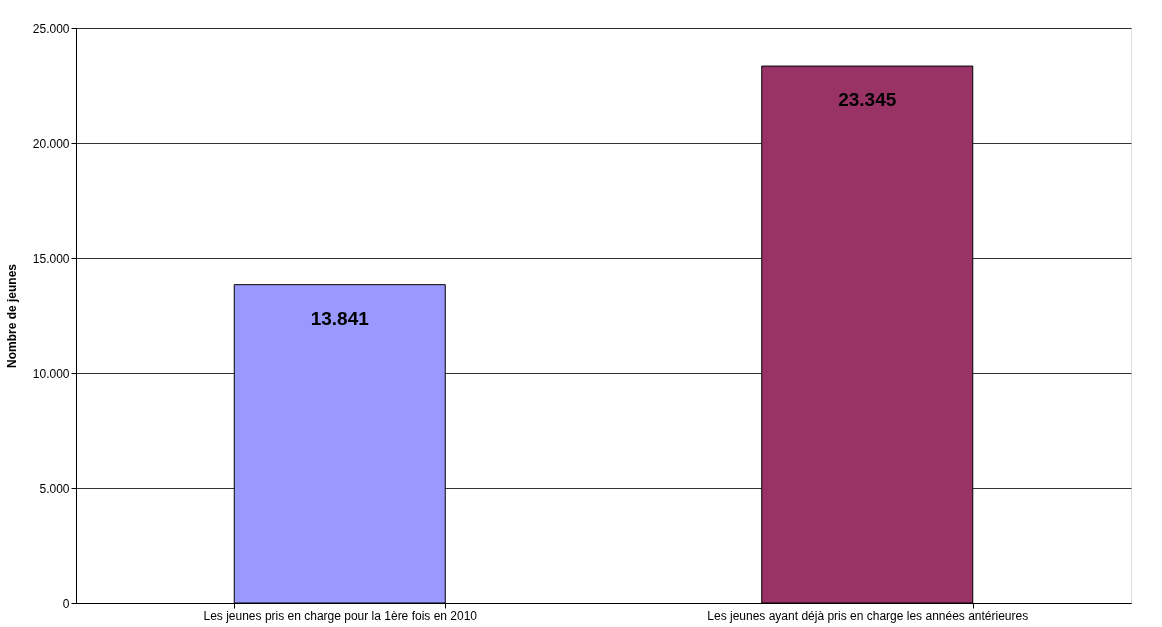  Describe the element at coordinates (51, 28) in the screenshot. I see `y-tick-label: 25.000` at that location.